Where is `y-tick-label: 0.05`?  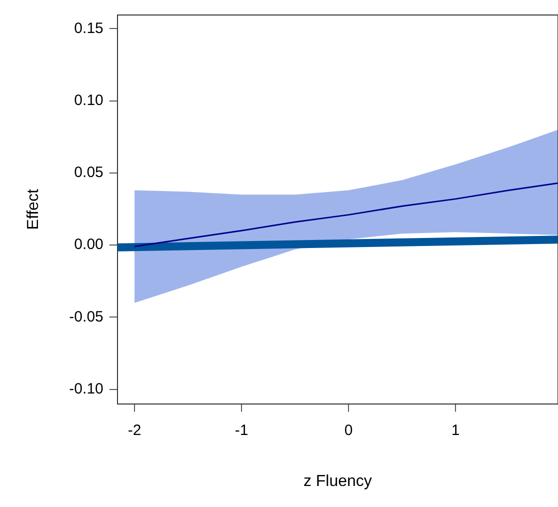
y-tick-label: 0.05 is located at coordinates (89, 173).